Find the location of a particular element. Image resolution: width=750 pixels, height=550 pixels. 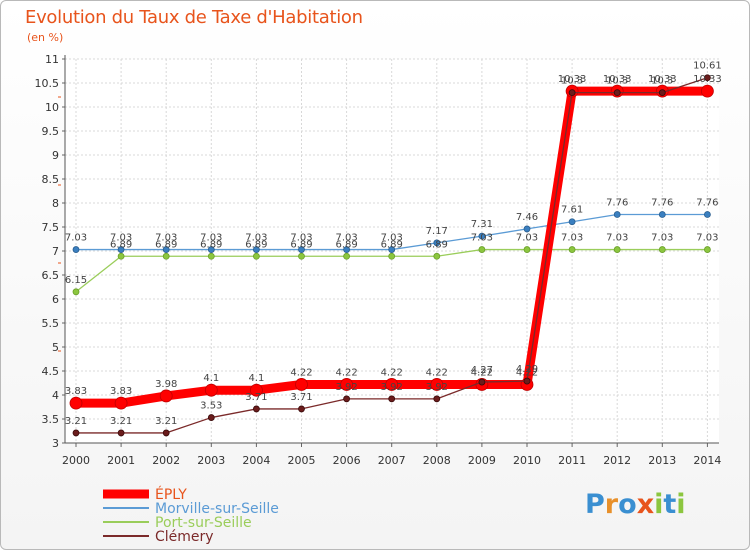

y-tick-label: 3.5 is located at coordinates (51, 419).